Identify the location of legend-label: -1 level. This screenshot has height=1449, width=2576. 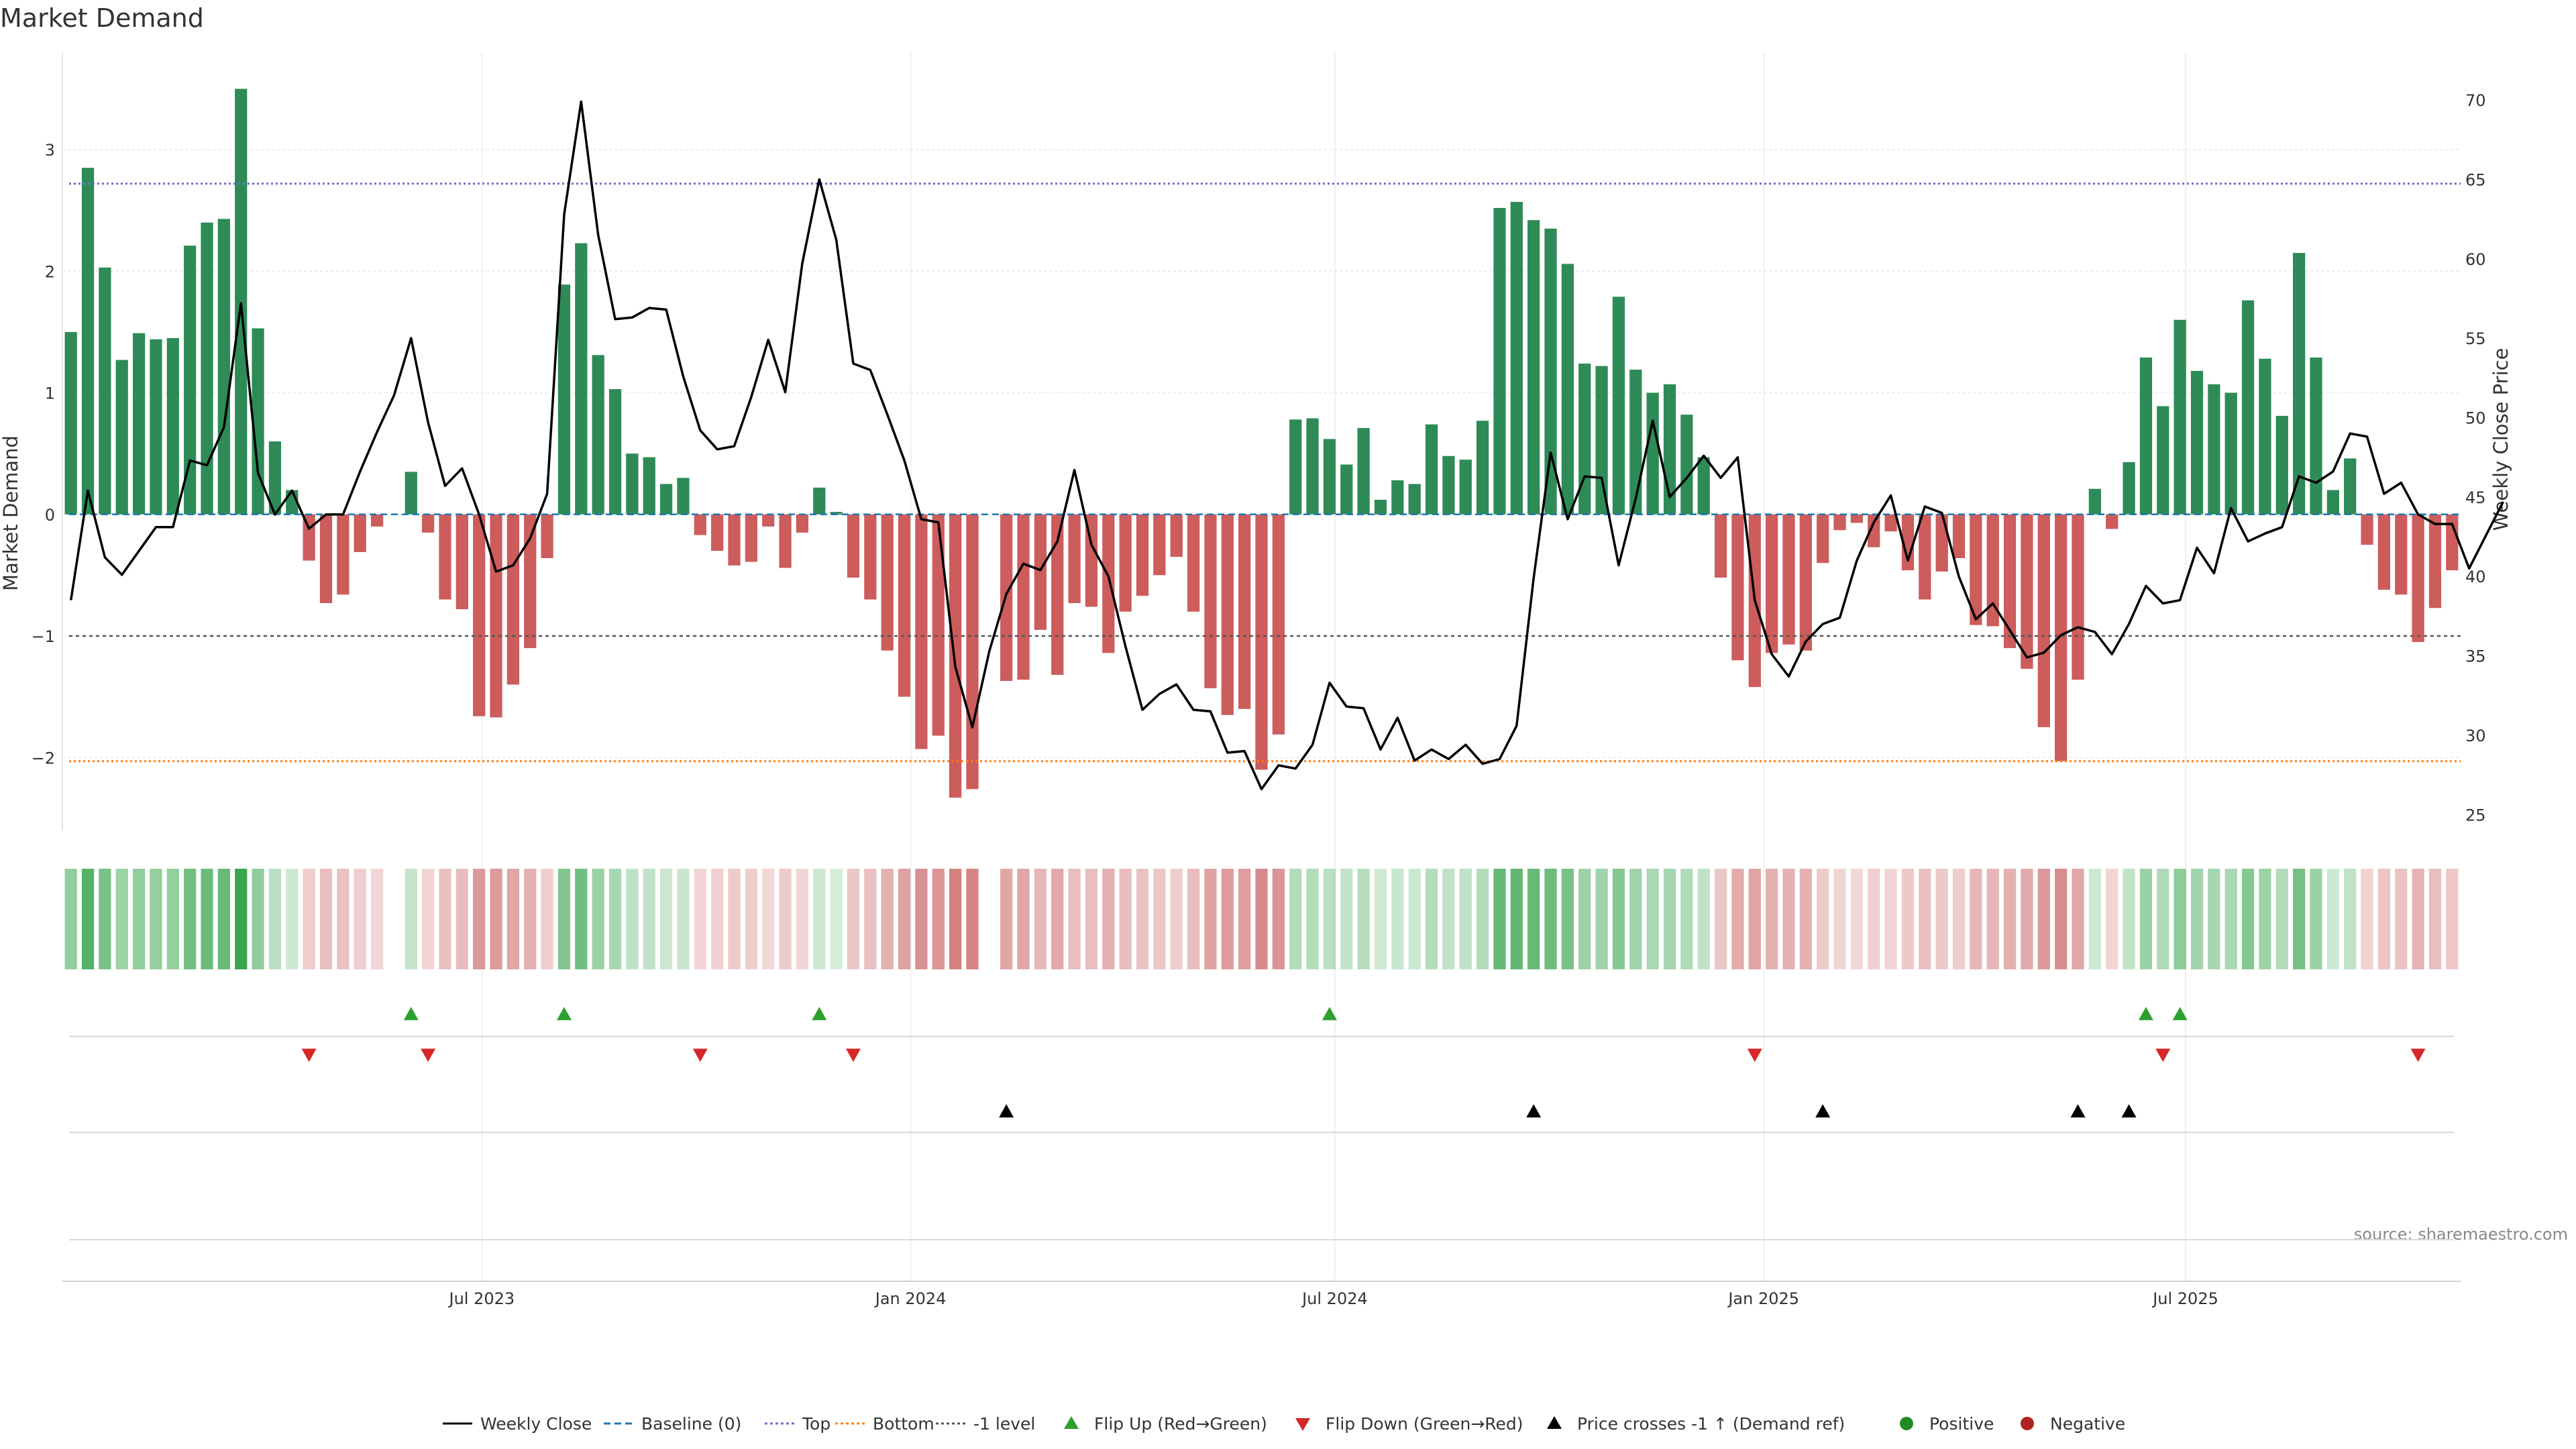
(1004, 1424).